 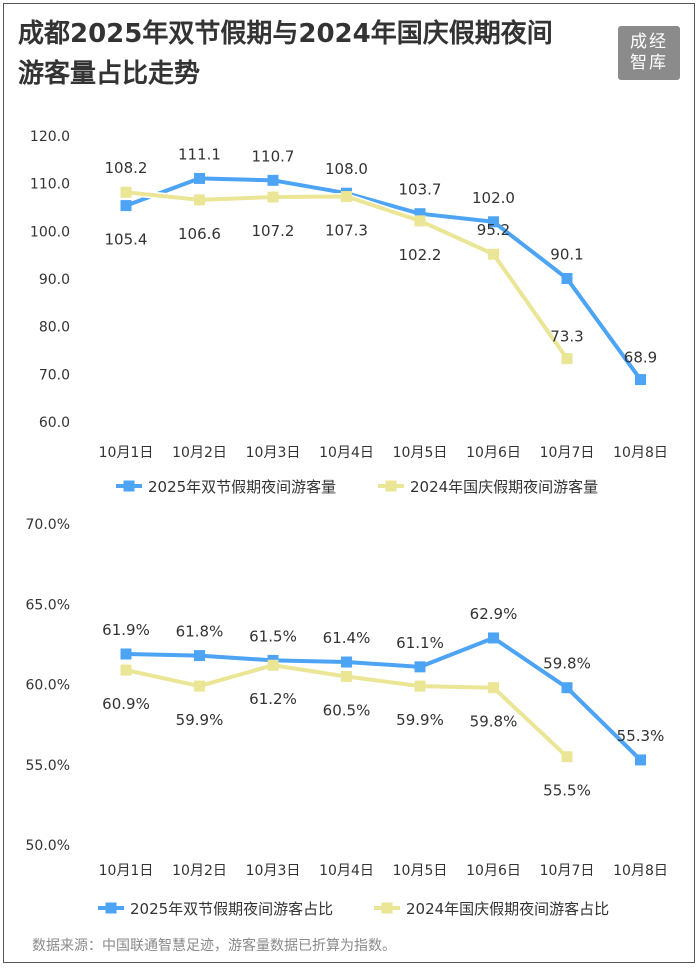 What do you see at coordinates (48, 686) in the screenshot?
I see `y-tick-label: 60.0%` at bounding box center [48, 686].